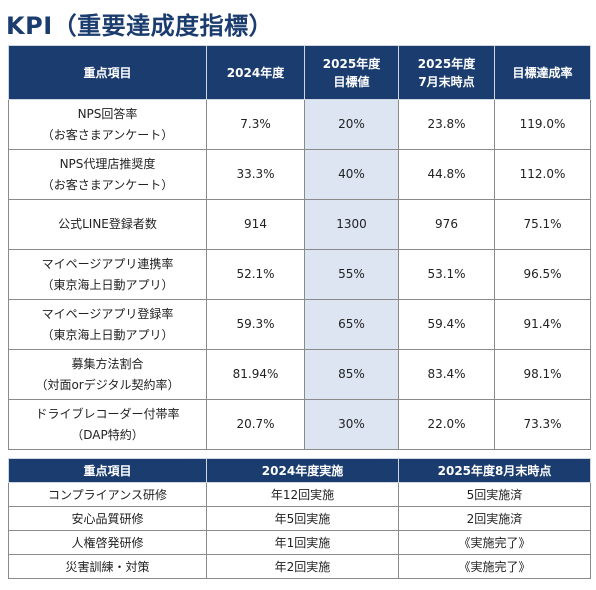  Describe the element at coordinates (255, 72) in the screenshot. I see `kpi-header-fy2024: 2024年度` at that location.